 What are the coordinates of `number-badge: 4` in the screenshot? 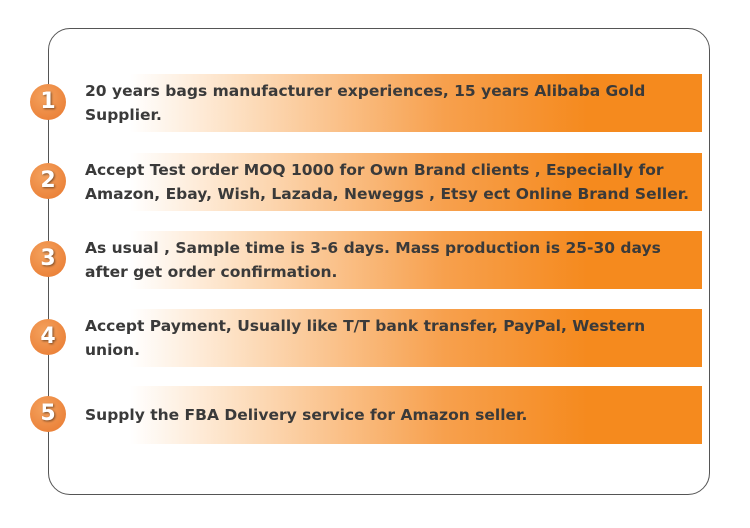 It's located at (48, 337).